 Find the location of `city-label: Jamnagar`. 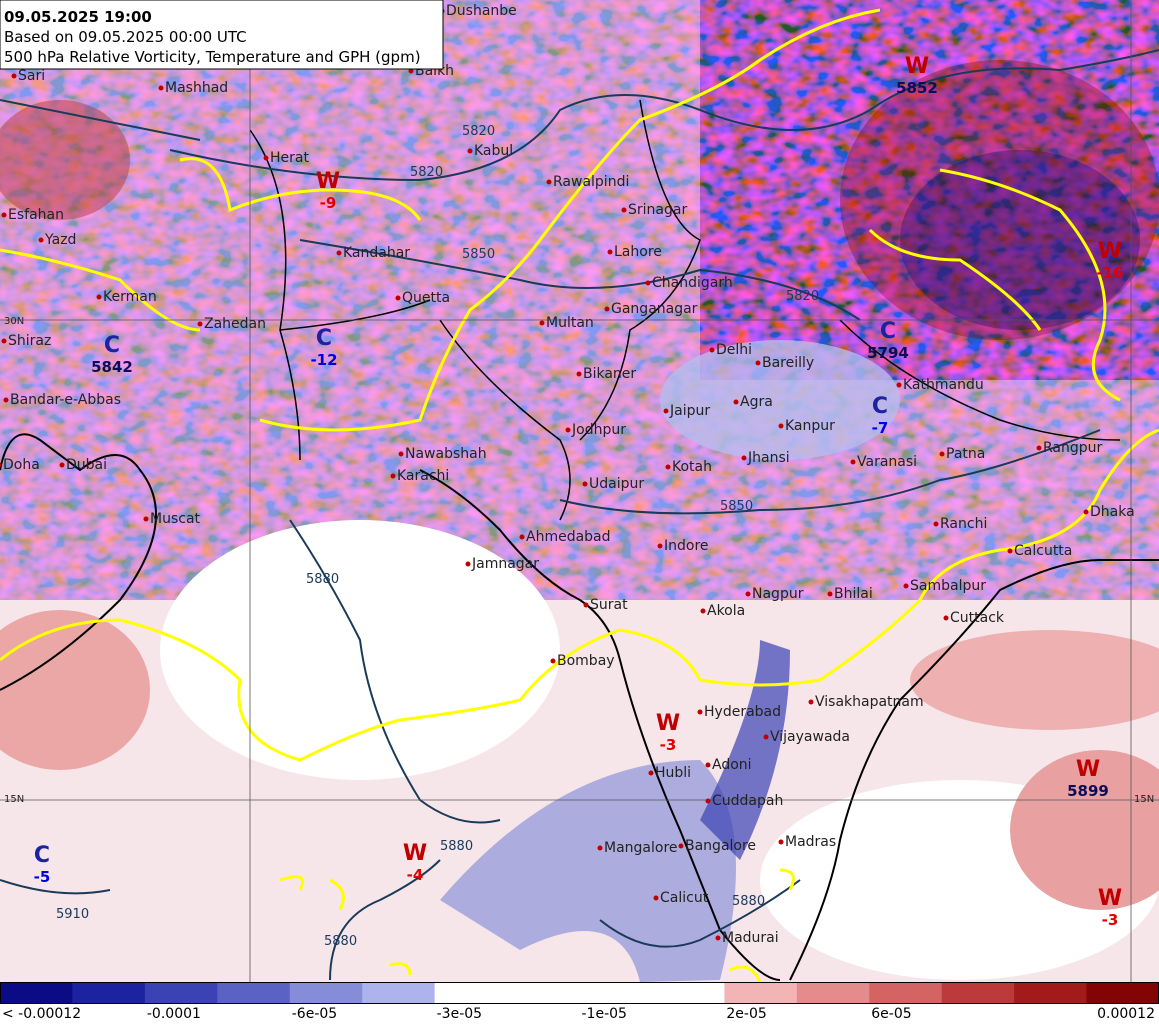

city-label: Jamnagar is located at coordinates (505, 564).